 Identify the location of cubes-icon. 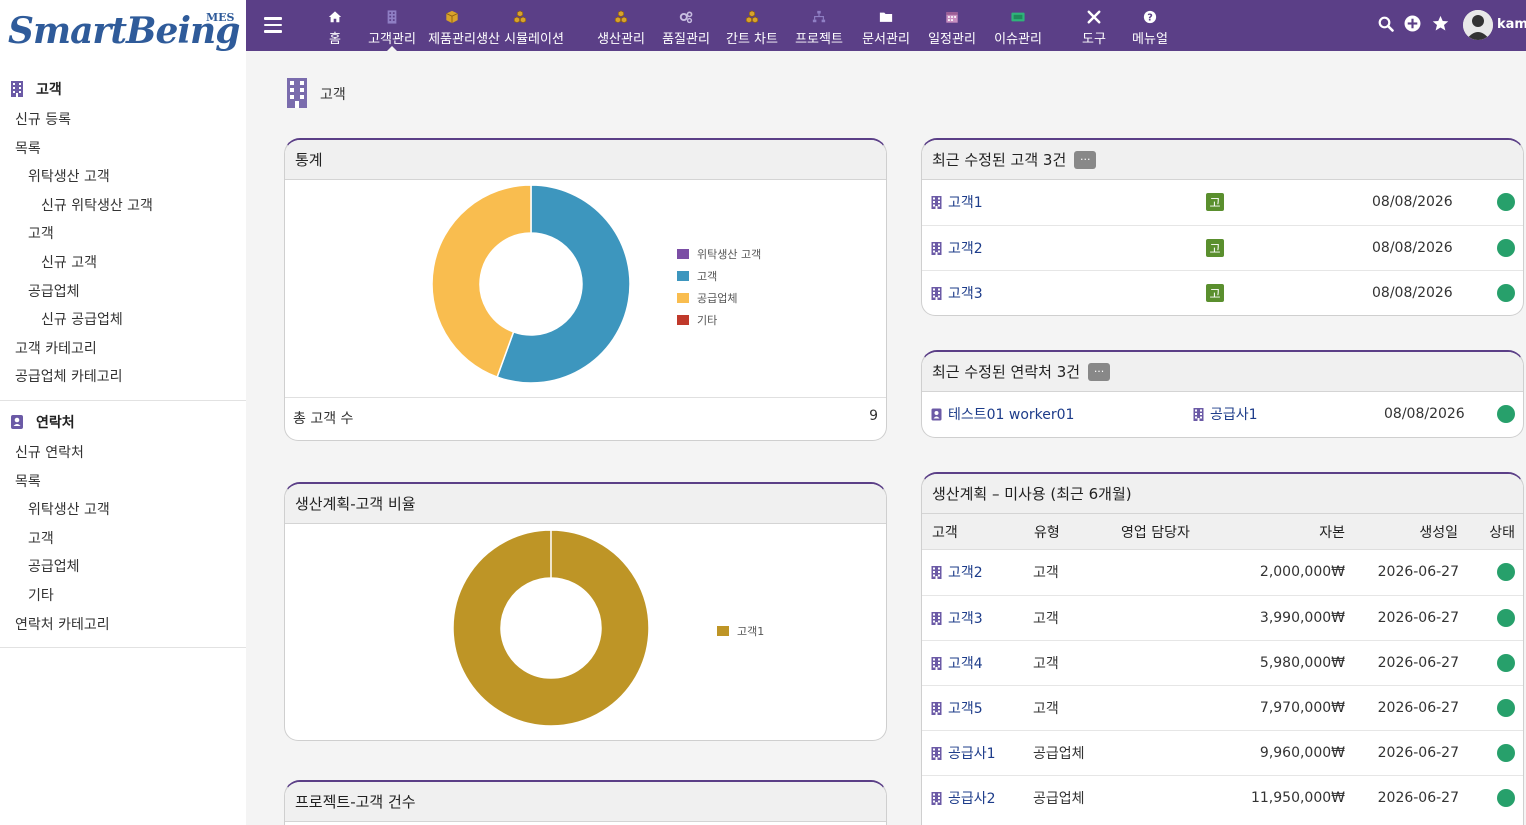
(752, 17).